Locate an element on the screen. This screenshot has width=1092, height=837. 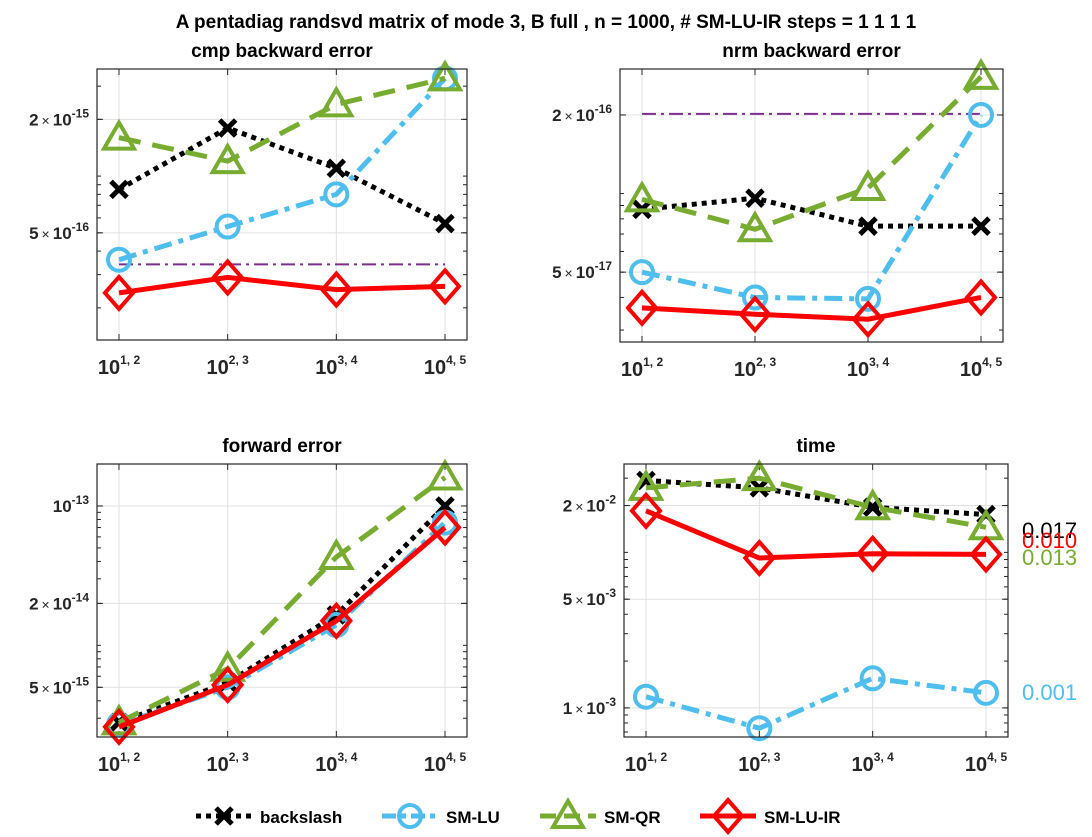
side-annotation: 0.010 is located at coordinates (1049, 540).